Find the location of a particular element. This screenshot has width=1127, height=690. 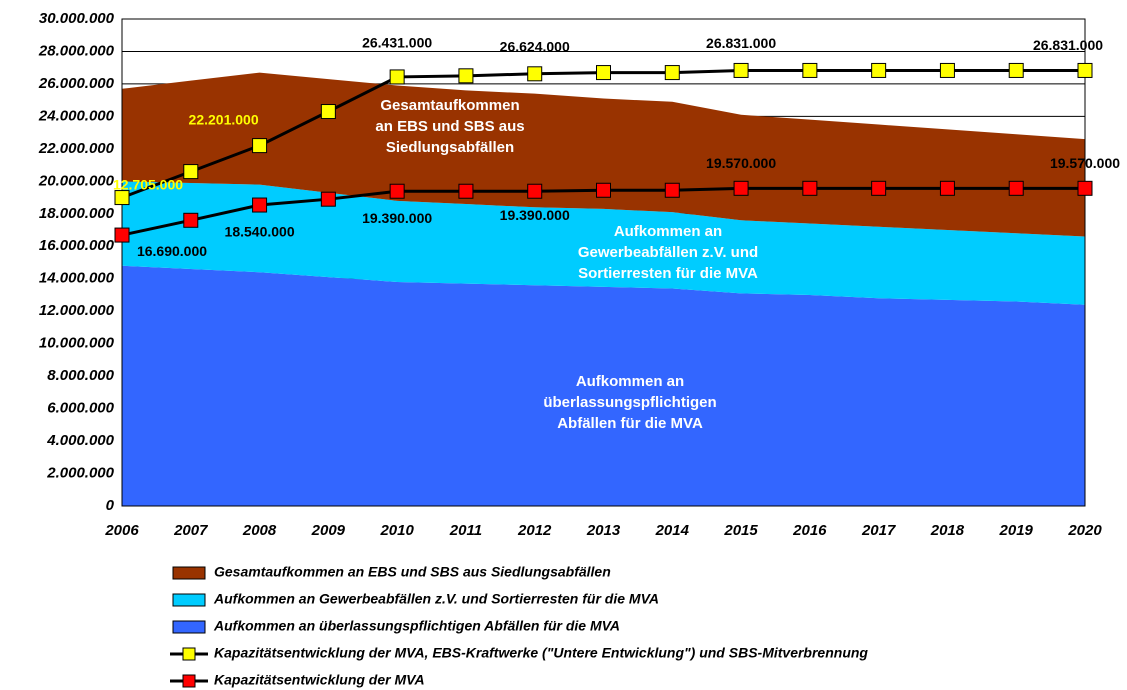

y-tick-label: 6.000.000 is located at coordinates (80, 408).